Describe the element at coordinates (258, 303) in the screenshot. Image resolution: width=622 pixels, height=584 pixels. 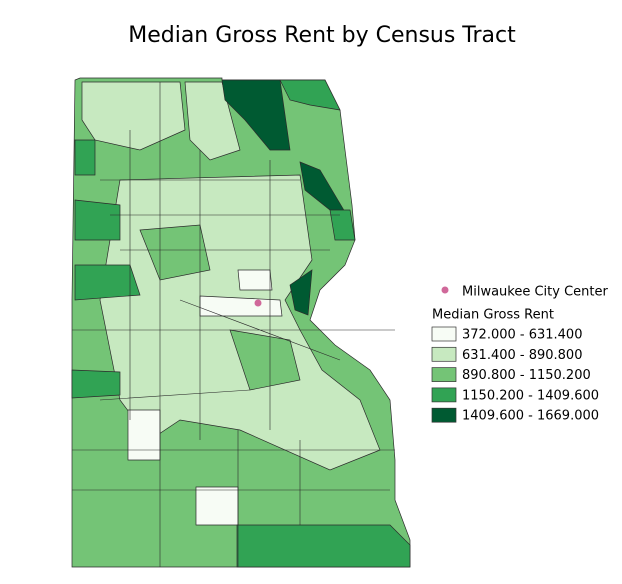
I see `city-center-point` at that location.